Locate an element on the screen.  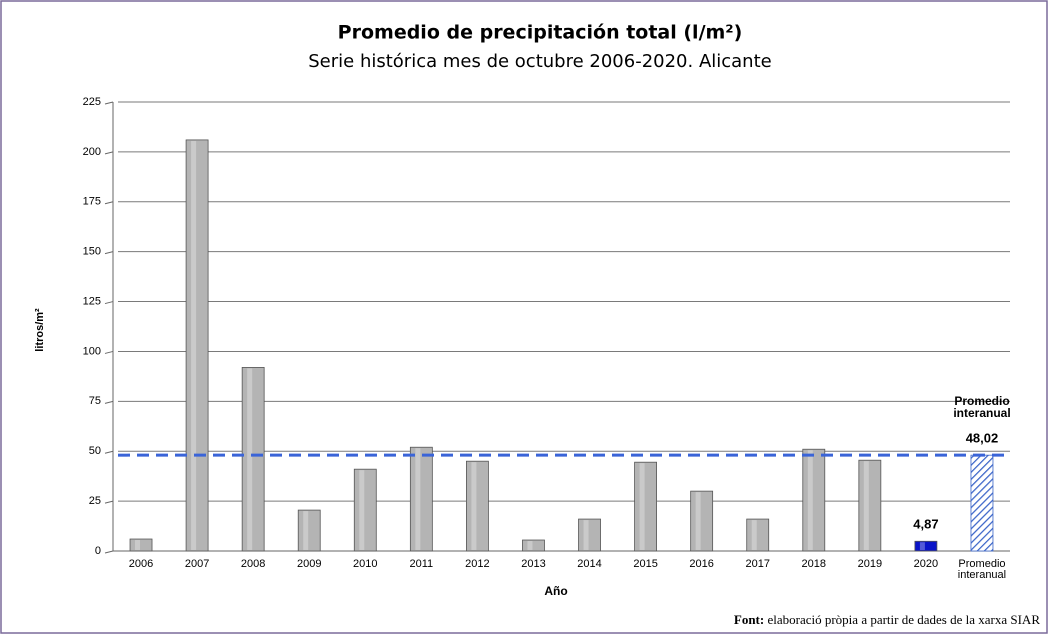
reference-label: Promedio interanual is located at coordinates (981, 407).